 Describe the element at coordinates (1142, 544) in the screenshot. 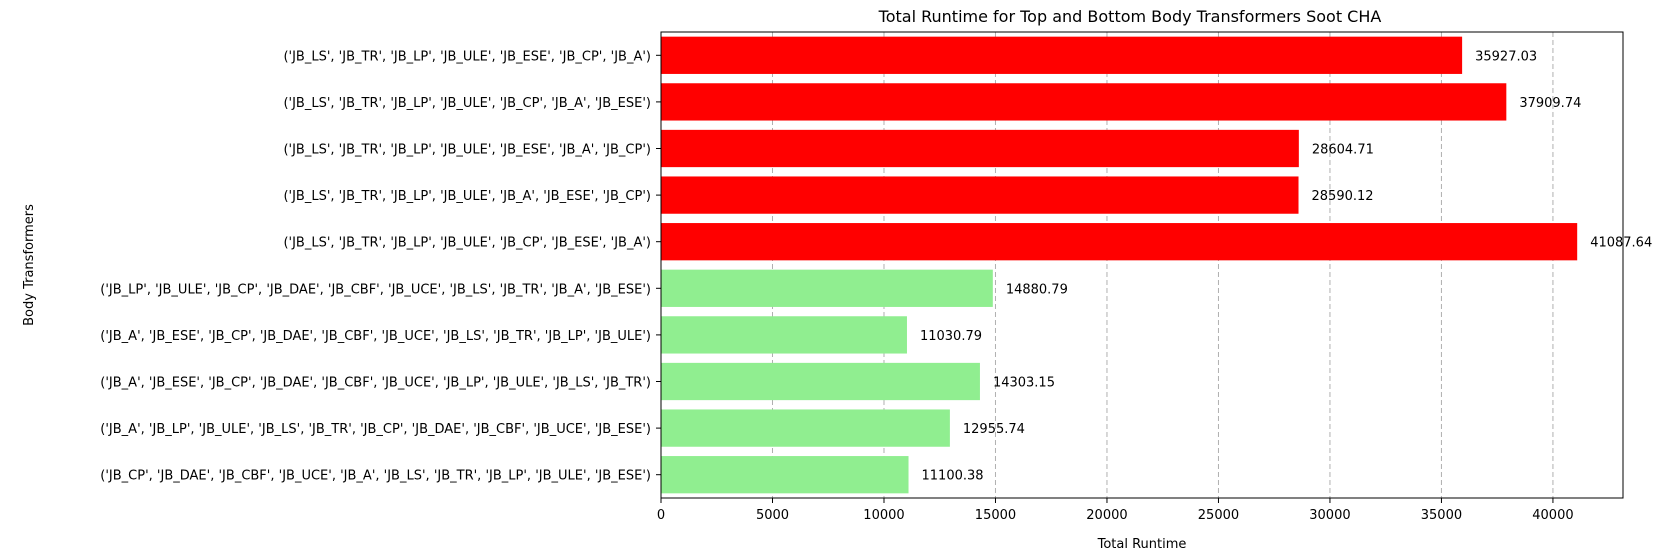

I see `x-axis-label: Total Runtime` at that location.